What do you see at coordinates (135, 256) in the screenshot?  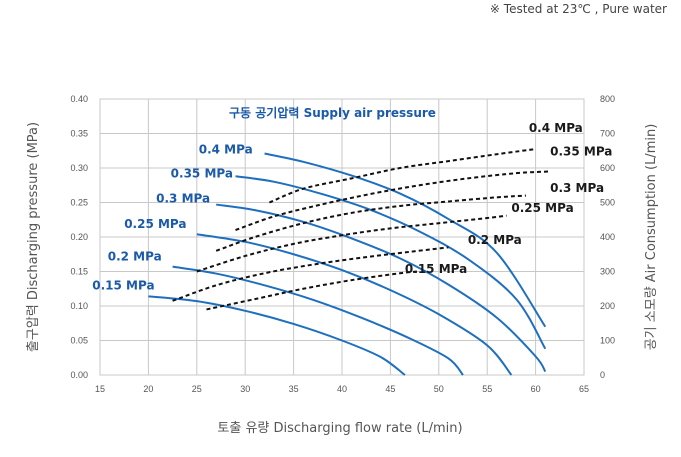 I see `pressure-series-label: 0.2 MPa` at bounding box center [135, 256].